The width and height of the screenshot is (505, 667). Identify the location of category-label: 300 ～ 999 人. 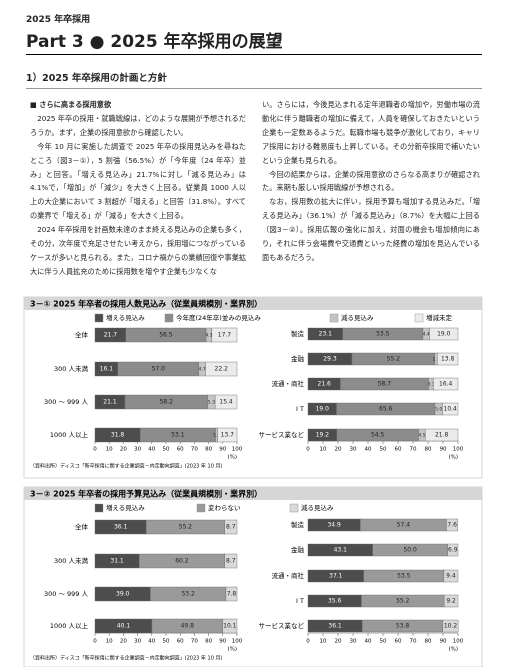
(66, 402).